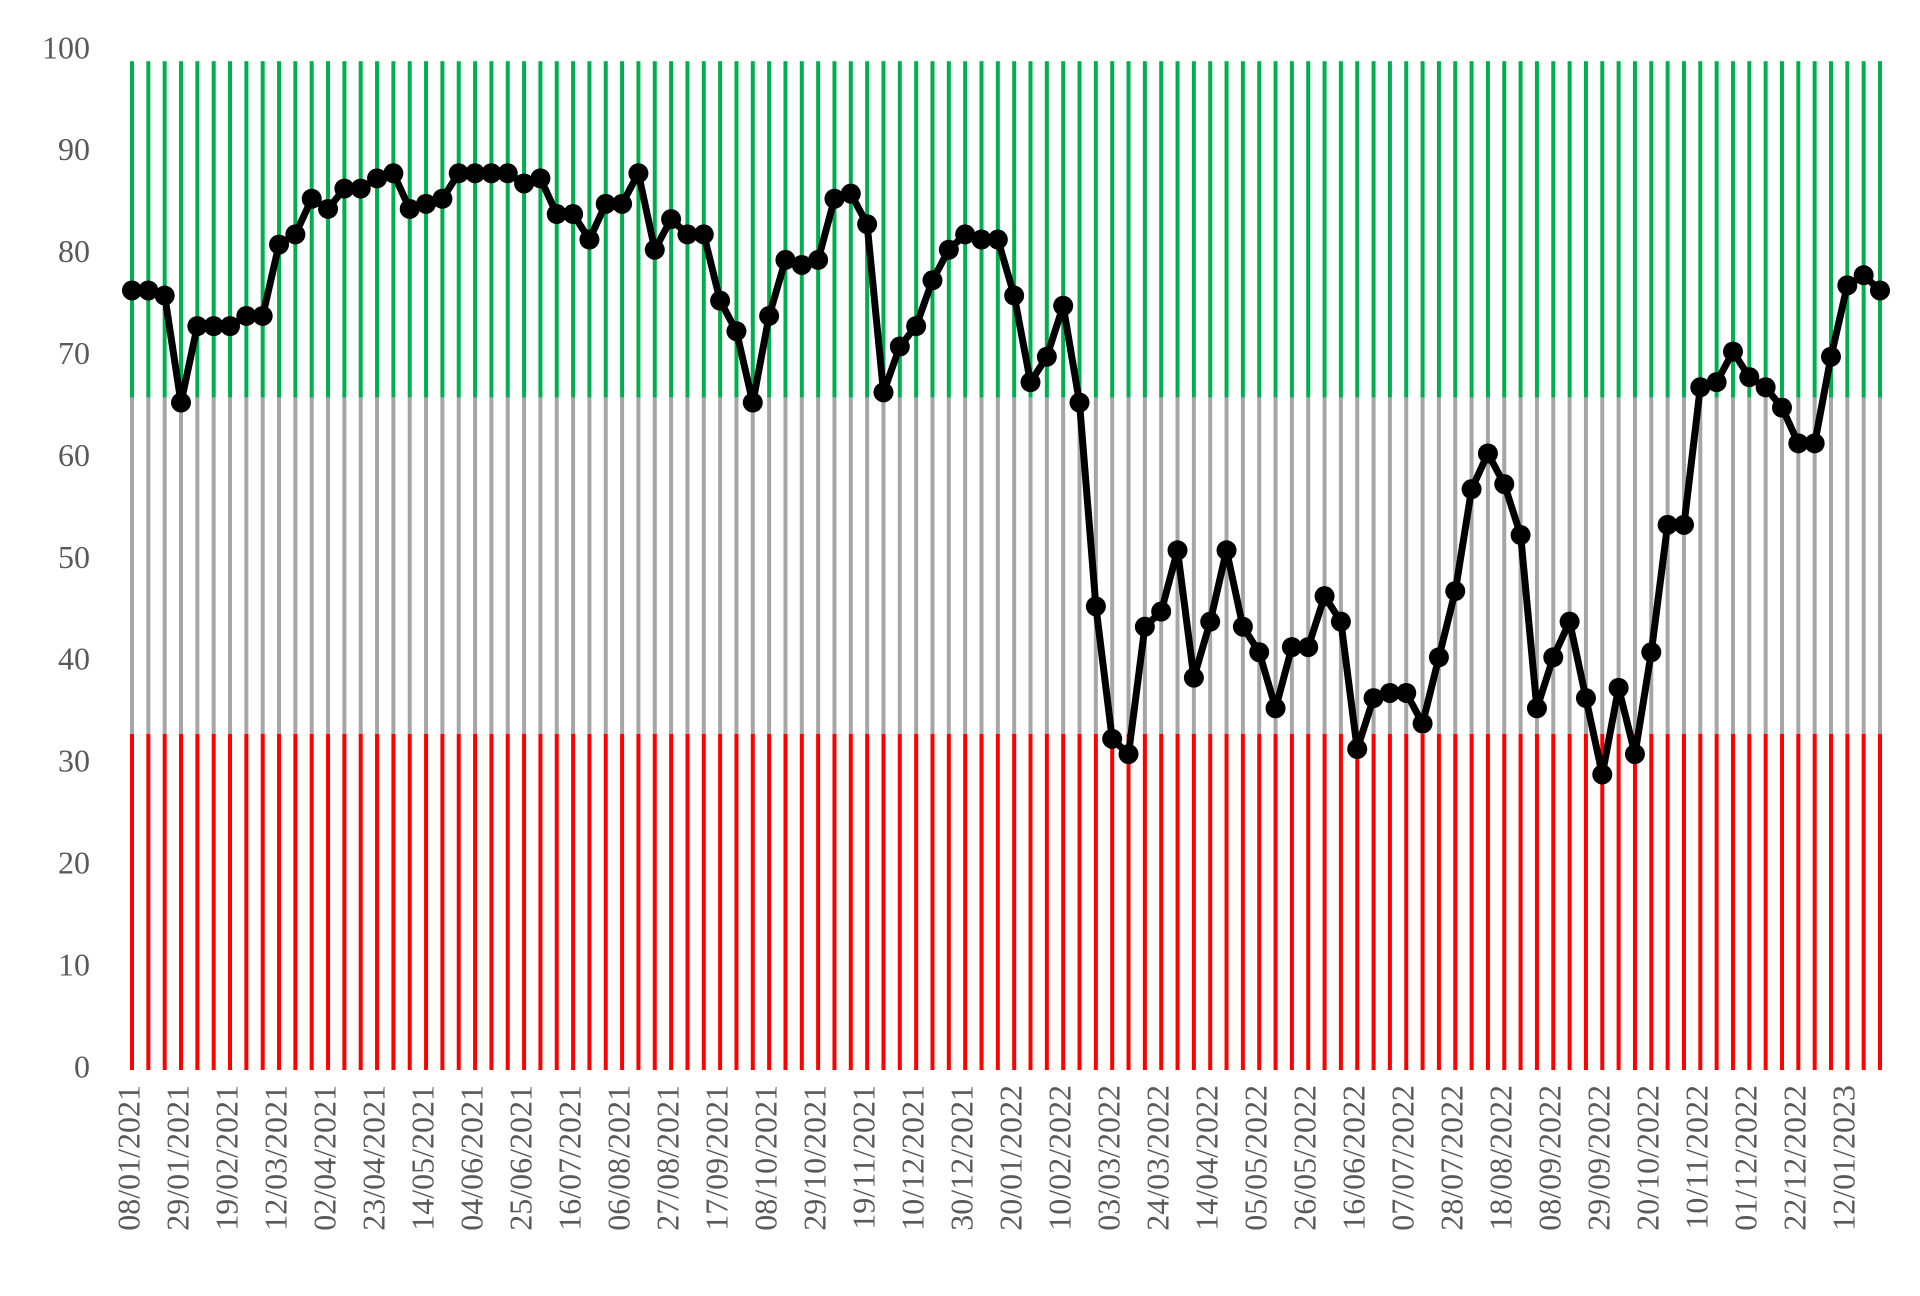 The height and width of the screenshot is (1296, 1920). What do you see at coordinates (1256, 1158) in the screenshot?
I see `x-tick-label: 05/05/2022` at bounding box center [1256, 1158].